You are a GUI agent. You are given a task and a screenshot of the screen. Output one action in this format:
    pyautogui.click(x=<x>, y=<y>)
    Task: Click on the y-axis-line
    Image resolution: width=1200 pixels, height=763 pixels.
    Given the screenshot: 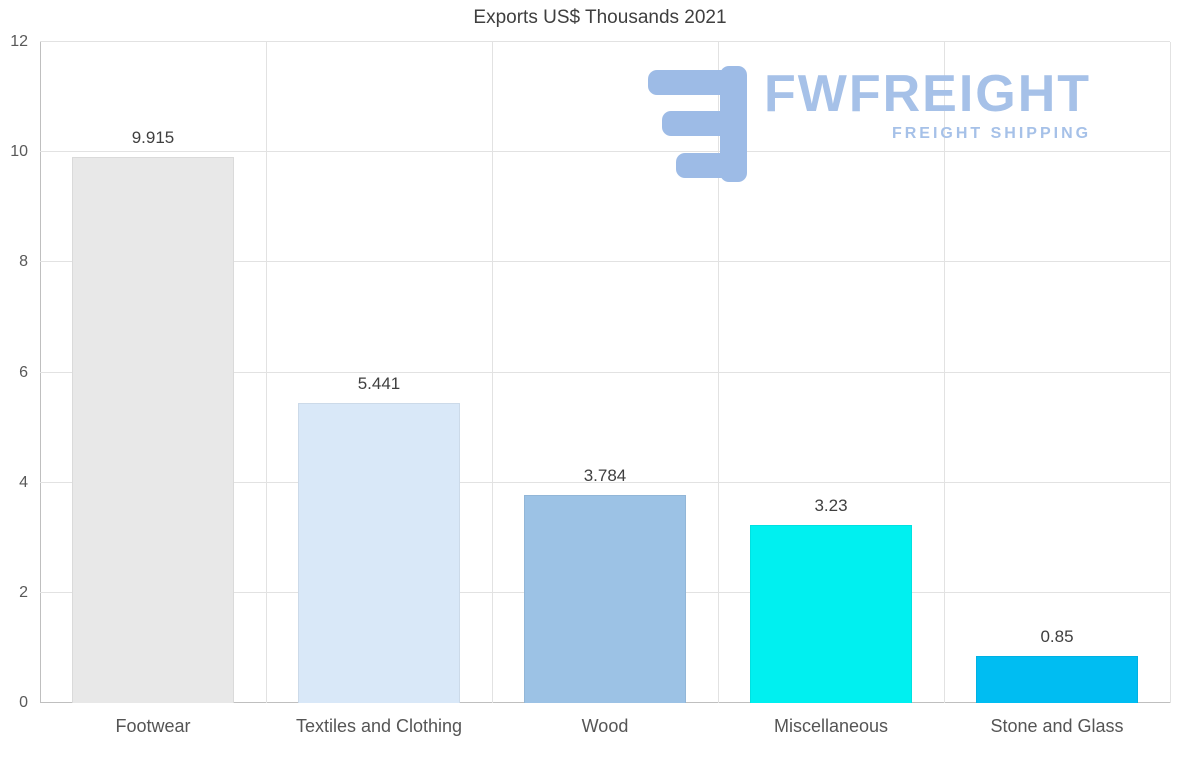 What is the action you would take?
    pyautogui.click(x=40, y=372)
    